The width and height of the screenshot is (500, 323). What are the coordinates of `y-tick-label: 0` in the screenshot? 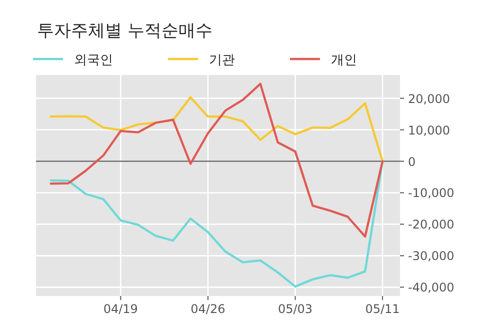 It's located at (412, 161).